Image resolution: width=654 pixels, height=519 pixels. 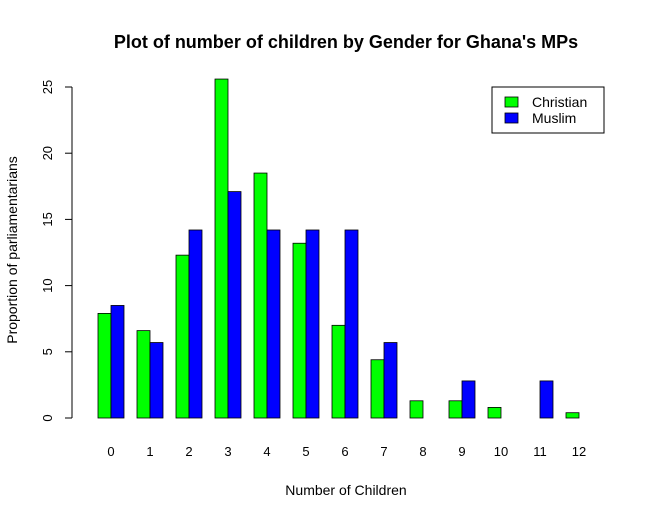 I want to click on y-tick-label: 20, so click(x=47, y=153).